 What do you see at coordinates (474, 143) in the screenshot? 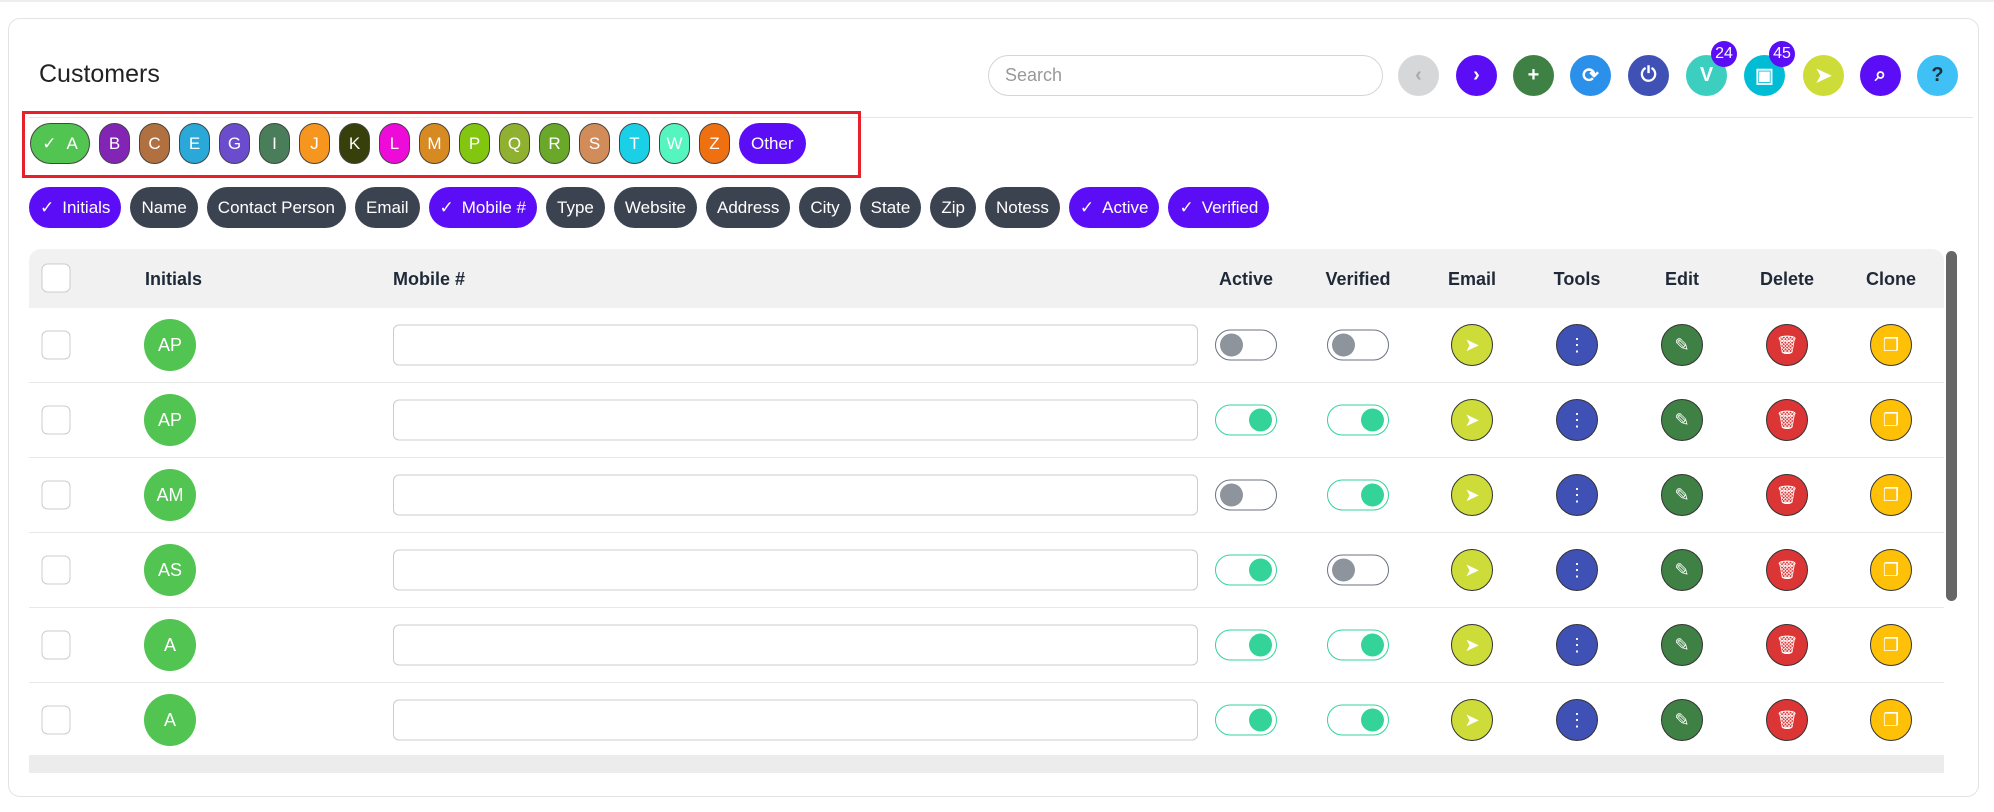
I see `letter-filter-p: P` at bounding box center [474, 143].